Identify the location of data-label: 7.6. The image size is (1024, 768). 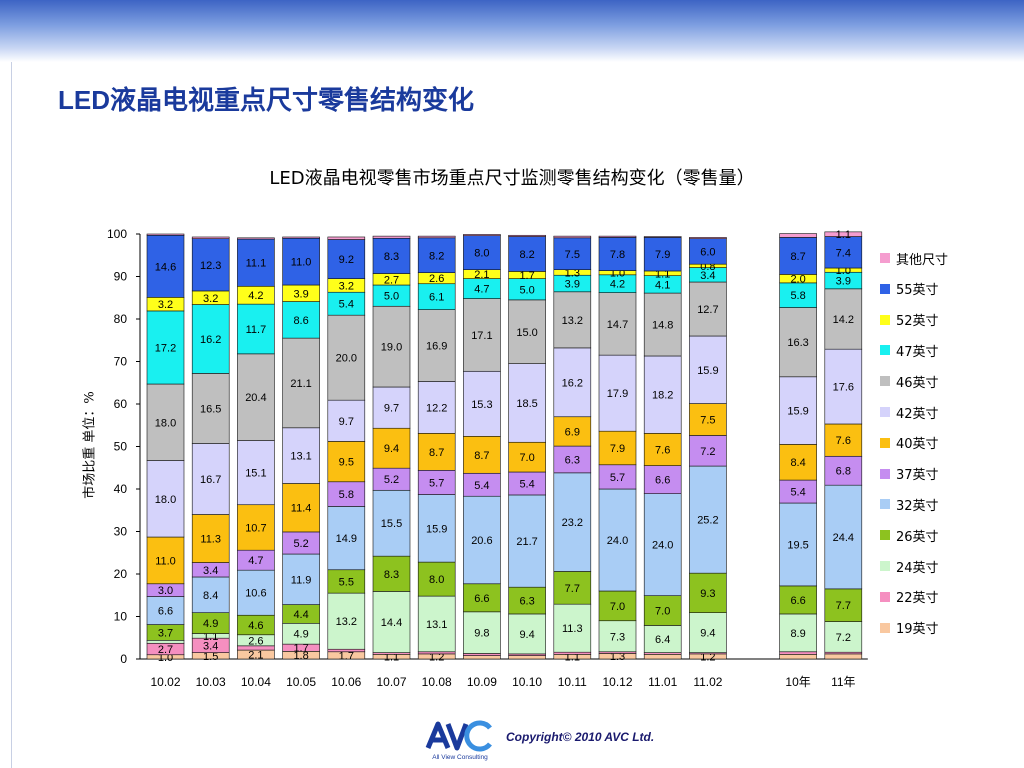
(662, 450).